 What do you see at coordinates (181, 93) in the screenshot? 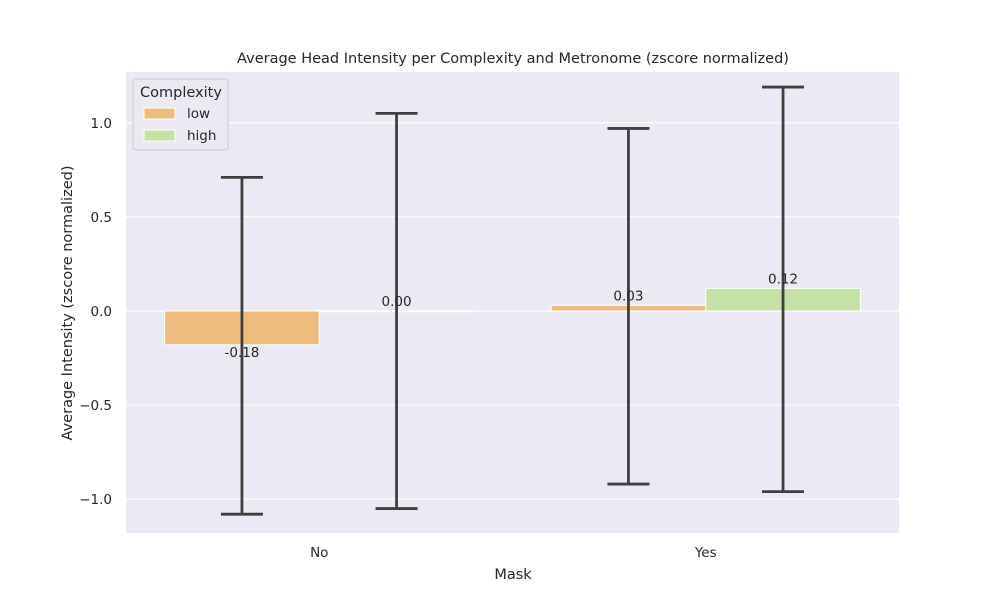
I see `legend-title: Complexity` at bounding box center [181, 93].